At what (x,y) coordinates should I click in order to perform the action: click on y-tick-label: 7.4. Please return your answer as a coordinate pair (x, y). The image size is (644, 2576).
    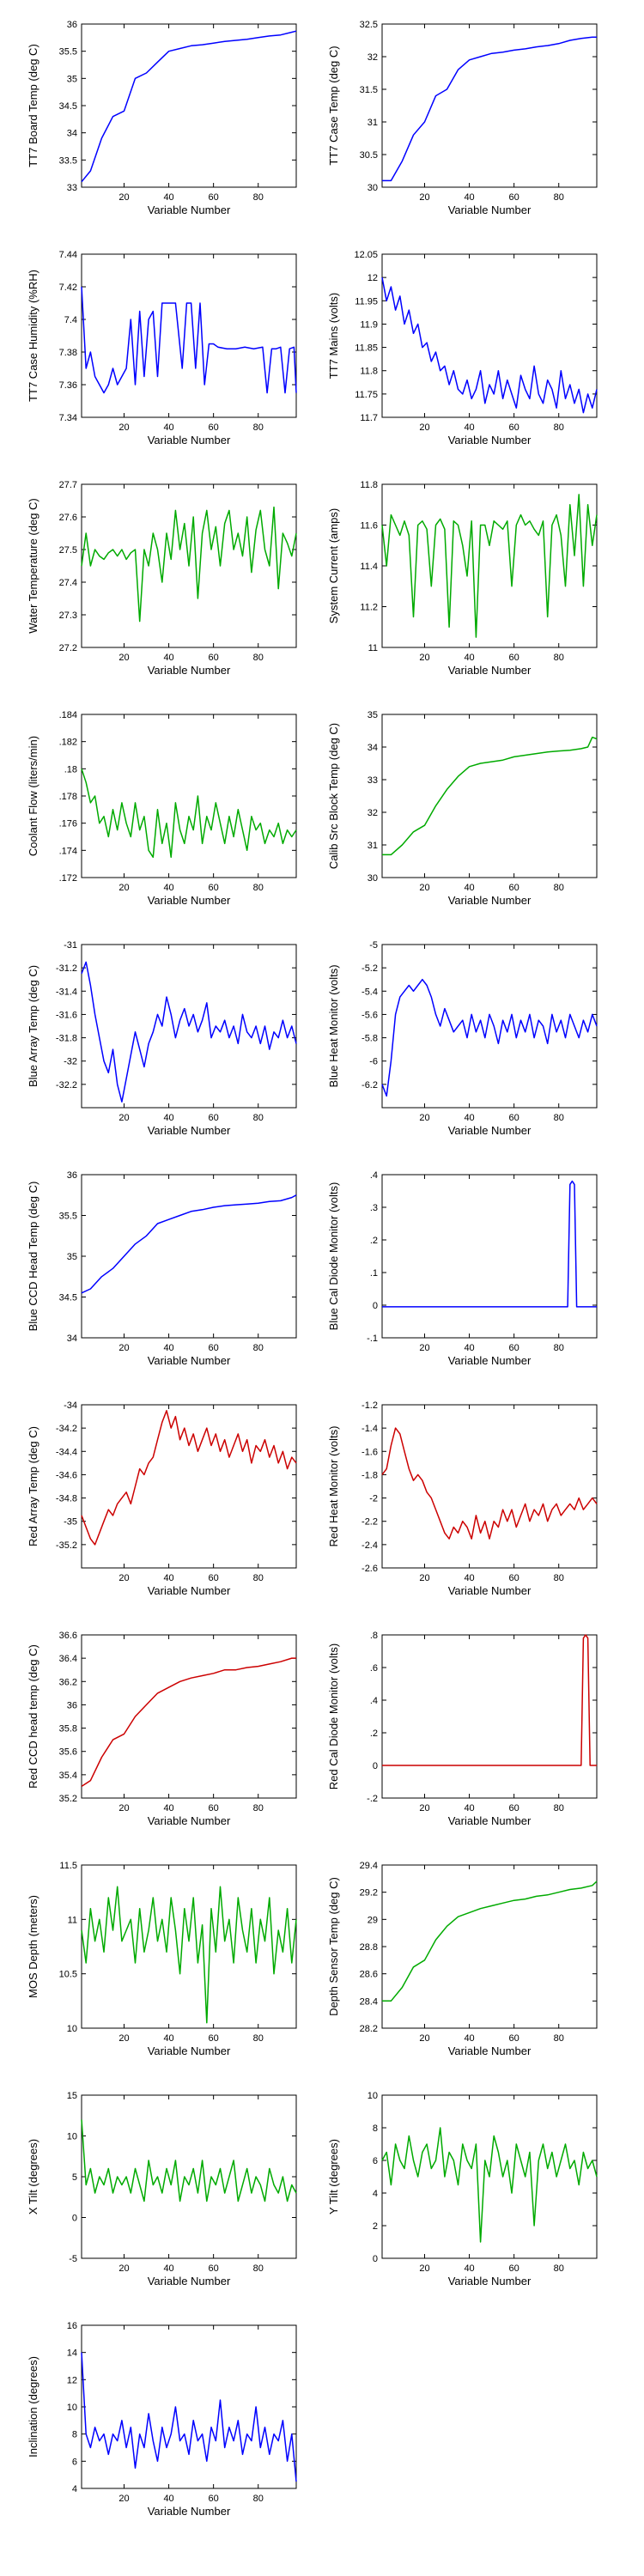
    Looking at the image, I should click on (70, 320).